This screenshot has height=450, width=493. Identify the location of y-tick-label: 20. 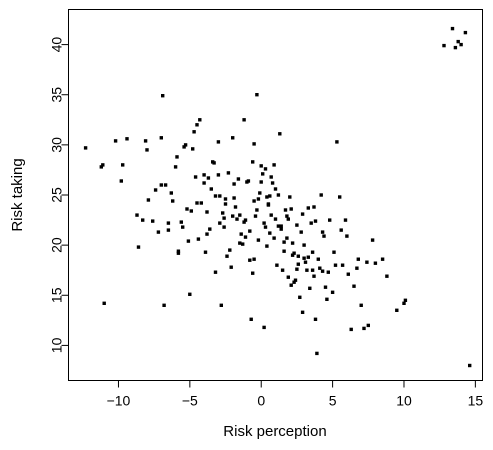
(57, 245).